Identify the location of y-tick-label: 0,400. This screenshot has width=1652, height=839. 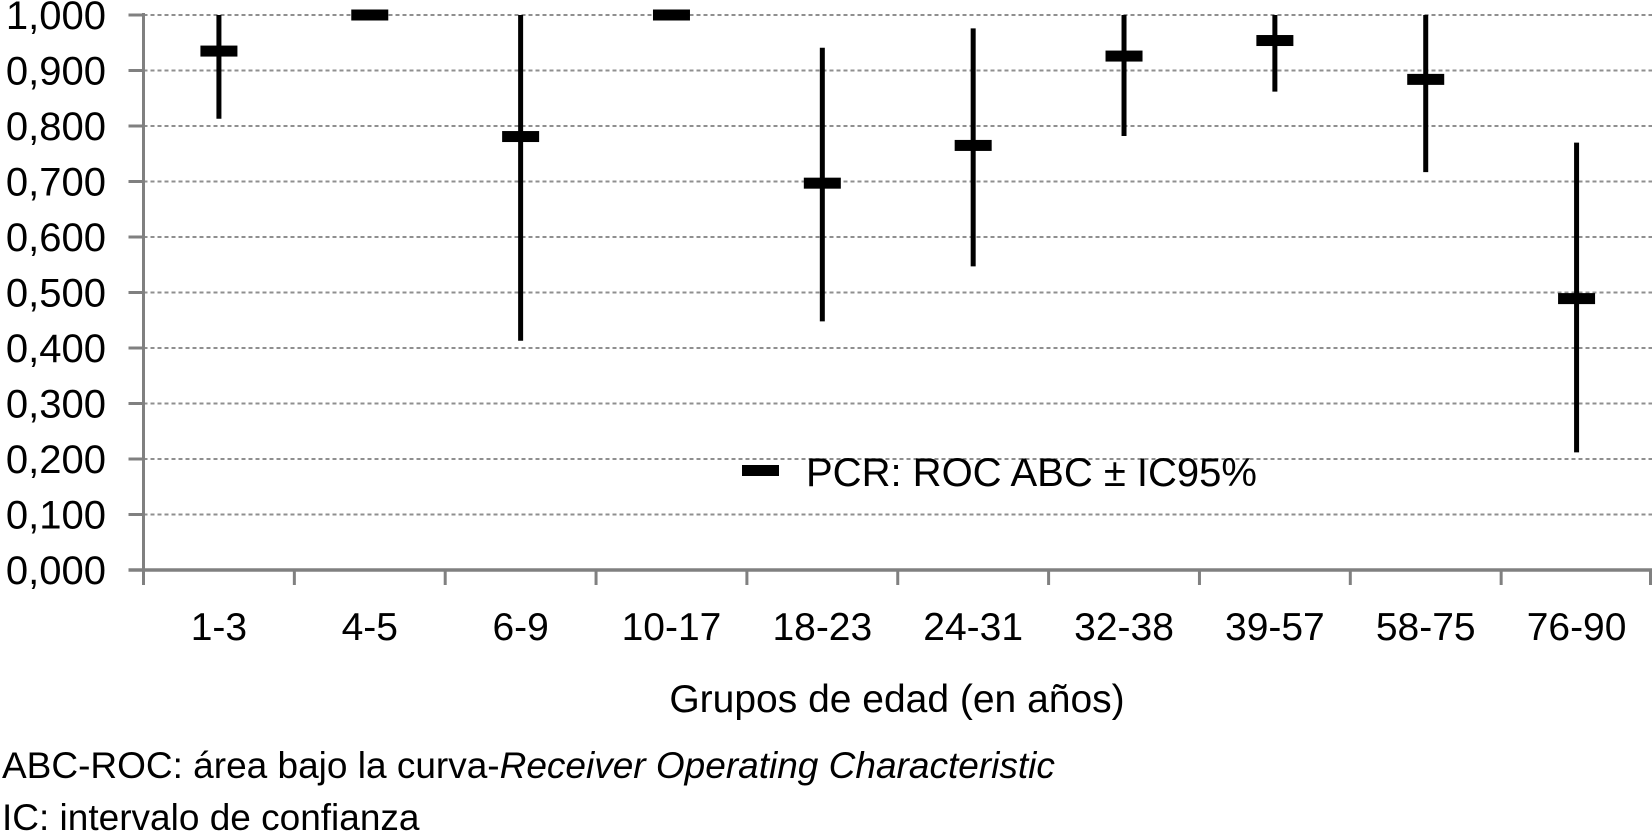
(56, 349).